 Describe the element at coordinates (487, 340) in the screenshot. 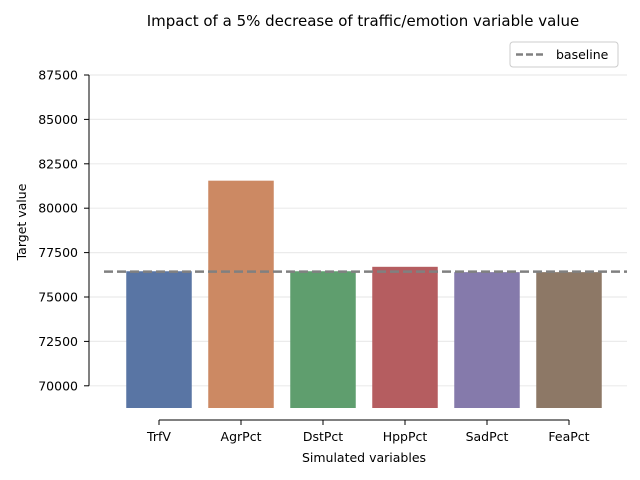

I see `bar-sadpct` at that location.